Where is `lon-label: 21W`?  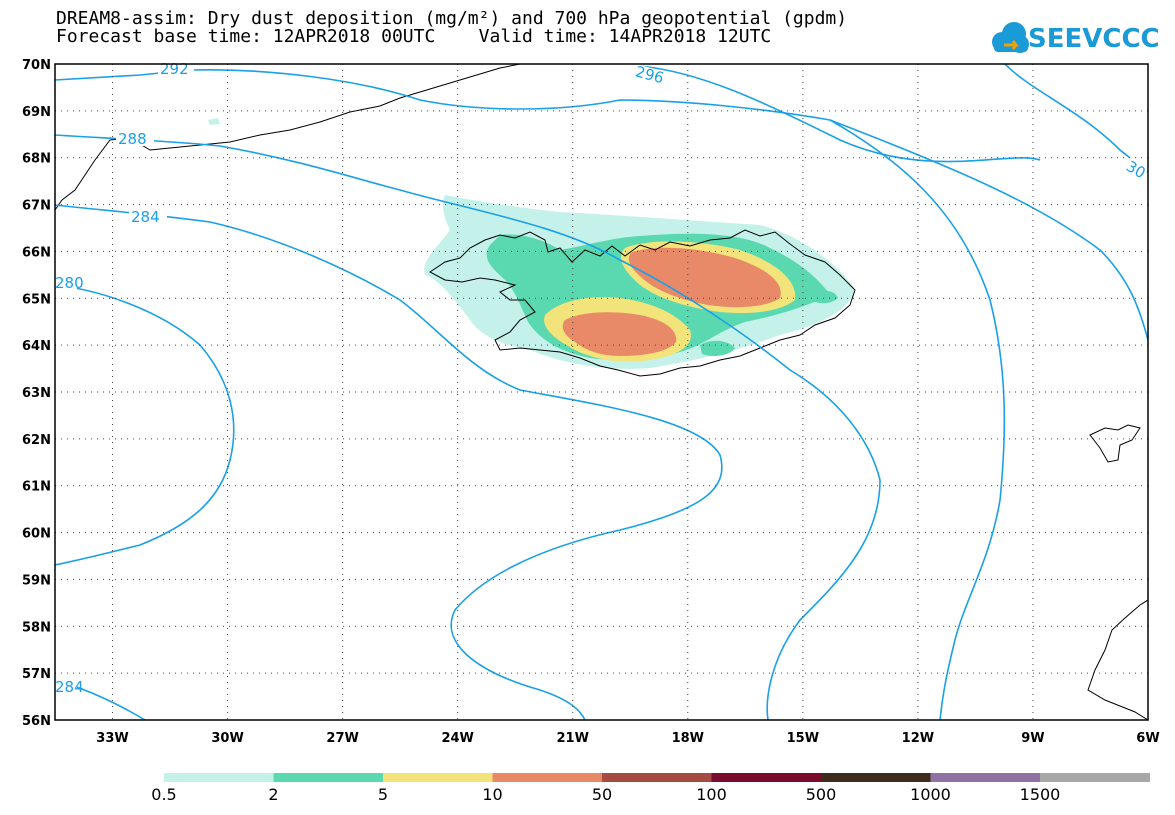
lon-label: 21W is located at coordinates (573, 738).